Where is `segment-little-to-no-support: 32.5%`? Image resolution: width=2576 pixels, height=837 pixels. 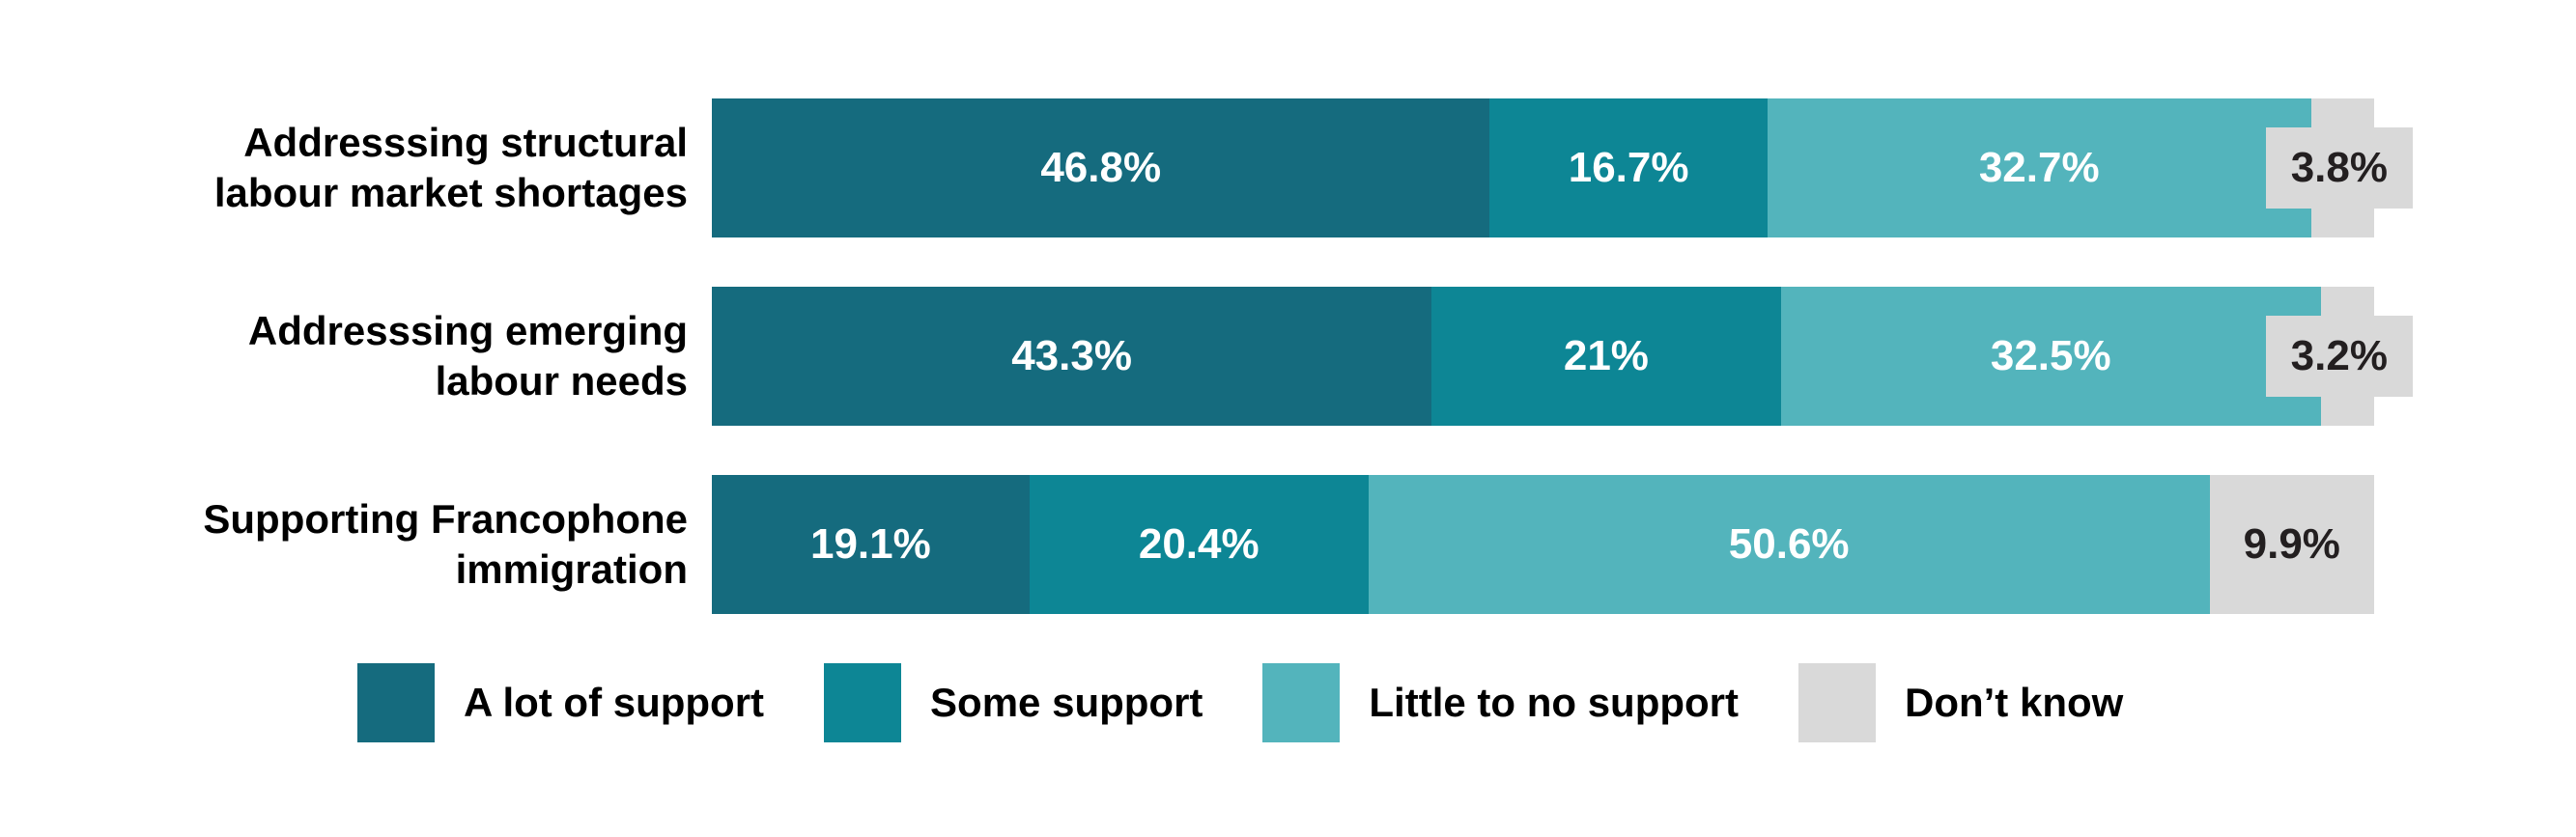
segment-little-to-no-support: 32.5% is located at coordinates (2050, 356).